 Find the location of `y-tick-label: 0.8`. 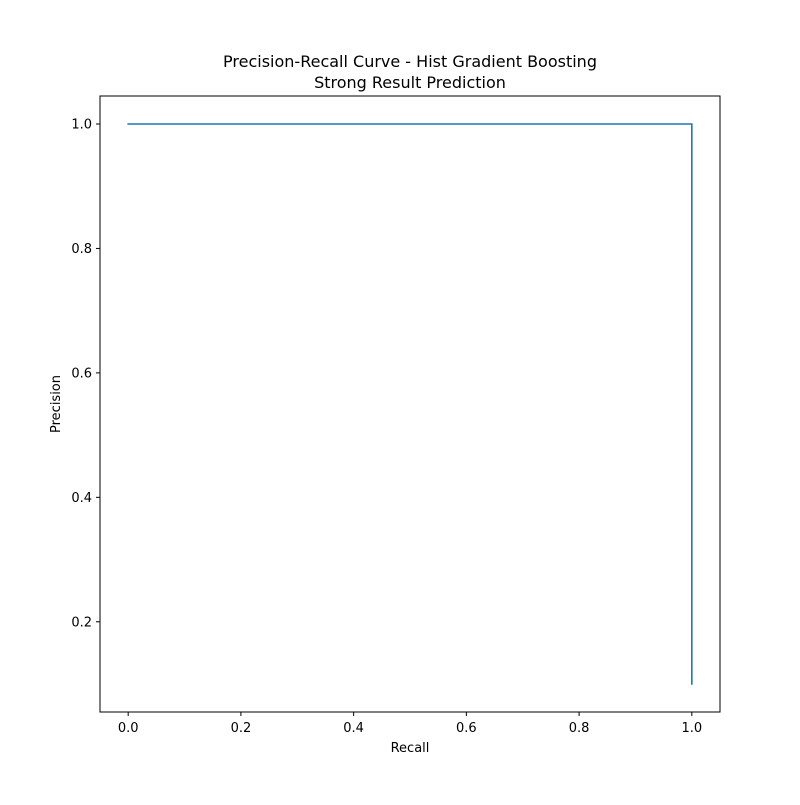

y-tick-label: 0.8 is located at coordinates (81, 249).